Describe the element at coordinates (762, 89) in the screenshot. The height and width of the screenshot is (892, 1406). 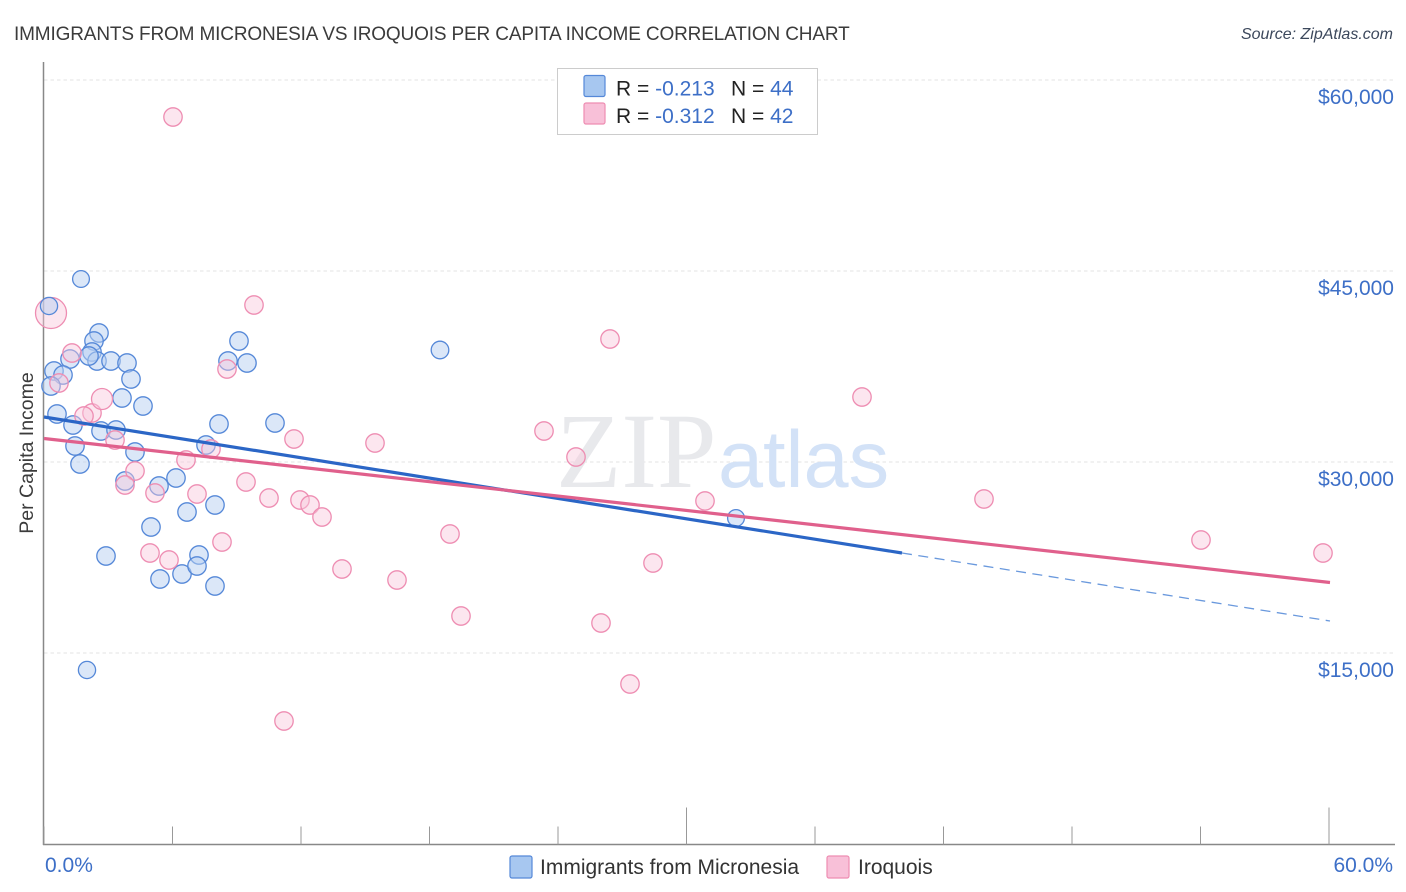
I see `svg-text: N = 44` at that location.